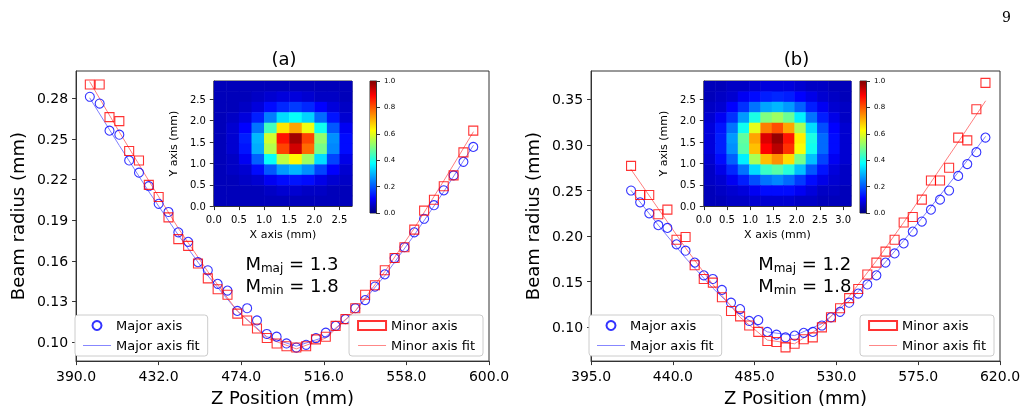 This screenshot has width=1029, height=411. What do you see at coordinates (52, 179) in the screenshot?
I see `y-tick-label: 0.22` at bounding box center [52, 179].